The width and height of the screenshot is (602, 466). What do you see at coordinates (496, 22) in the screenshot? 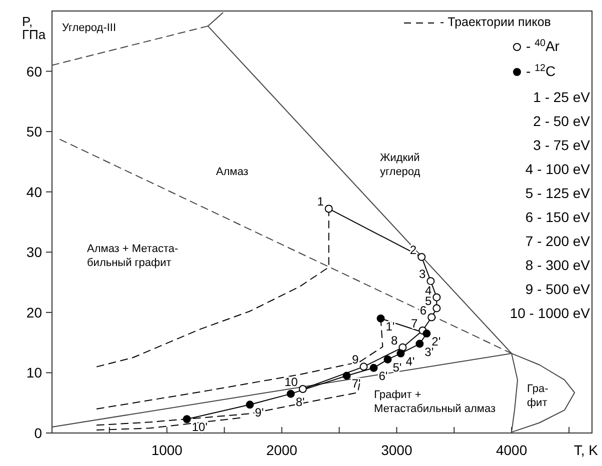
I see `legend-label: - Траектории пиков` at bounding box center [496, 22].